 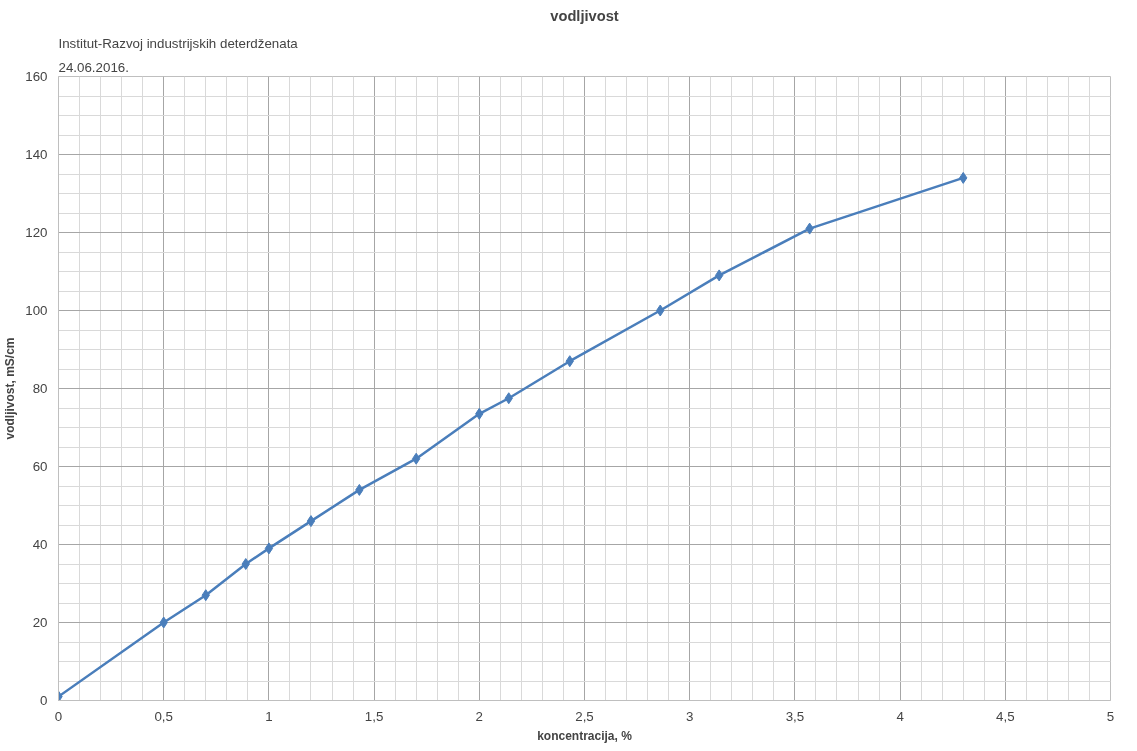 What do you see at coordinates (36, 76) in the screenshot?
I see `y-tick-label: 160` at bounding box center [36, 76].